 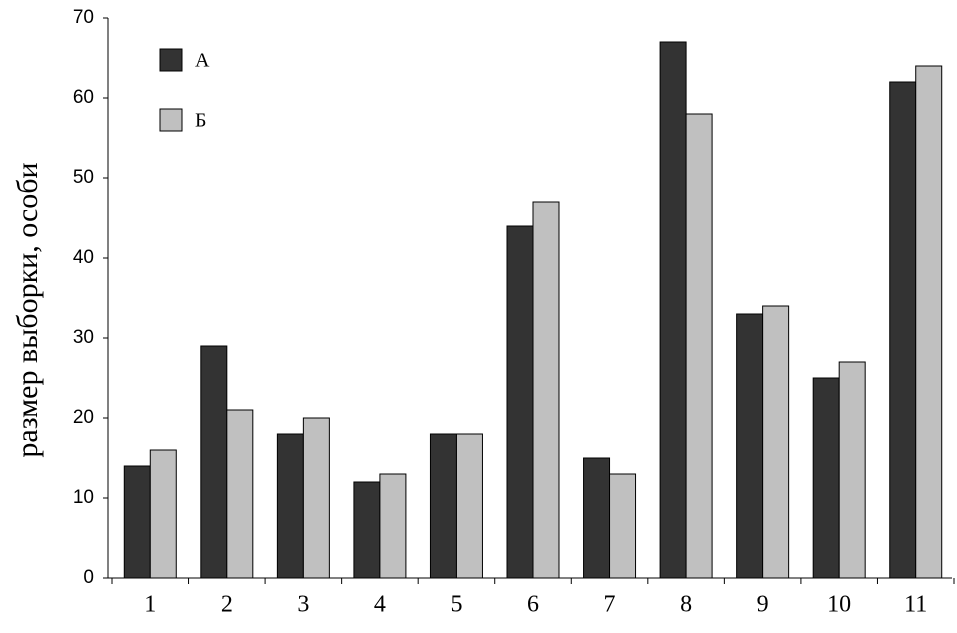 I want to click on y-axis-label: размер выборки, особи, so click(x=27, y=309).